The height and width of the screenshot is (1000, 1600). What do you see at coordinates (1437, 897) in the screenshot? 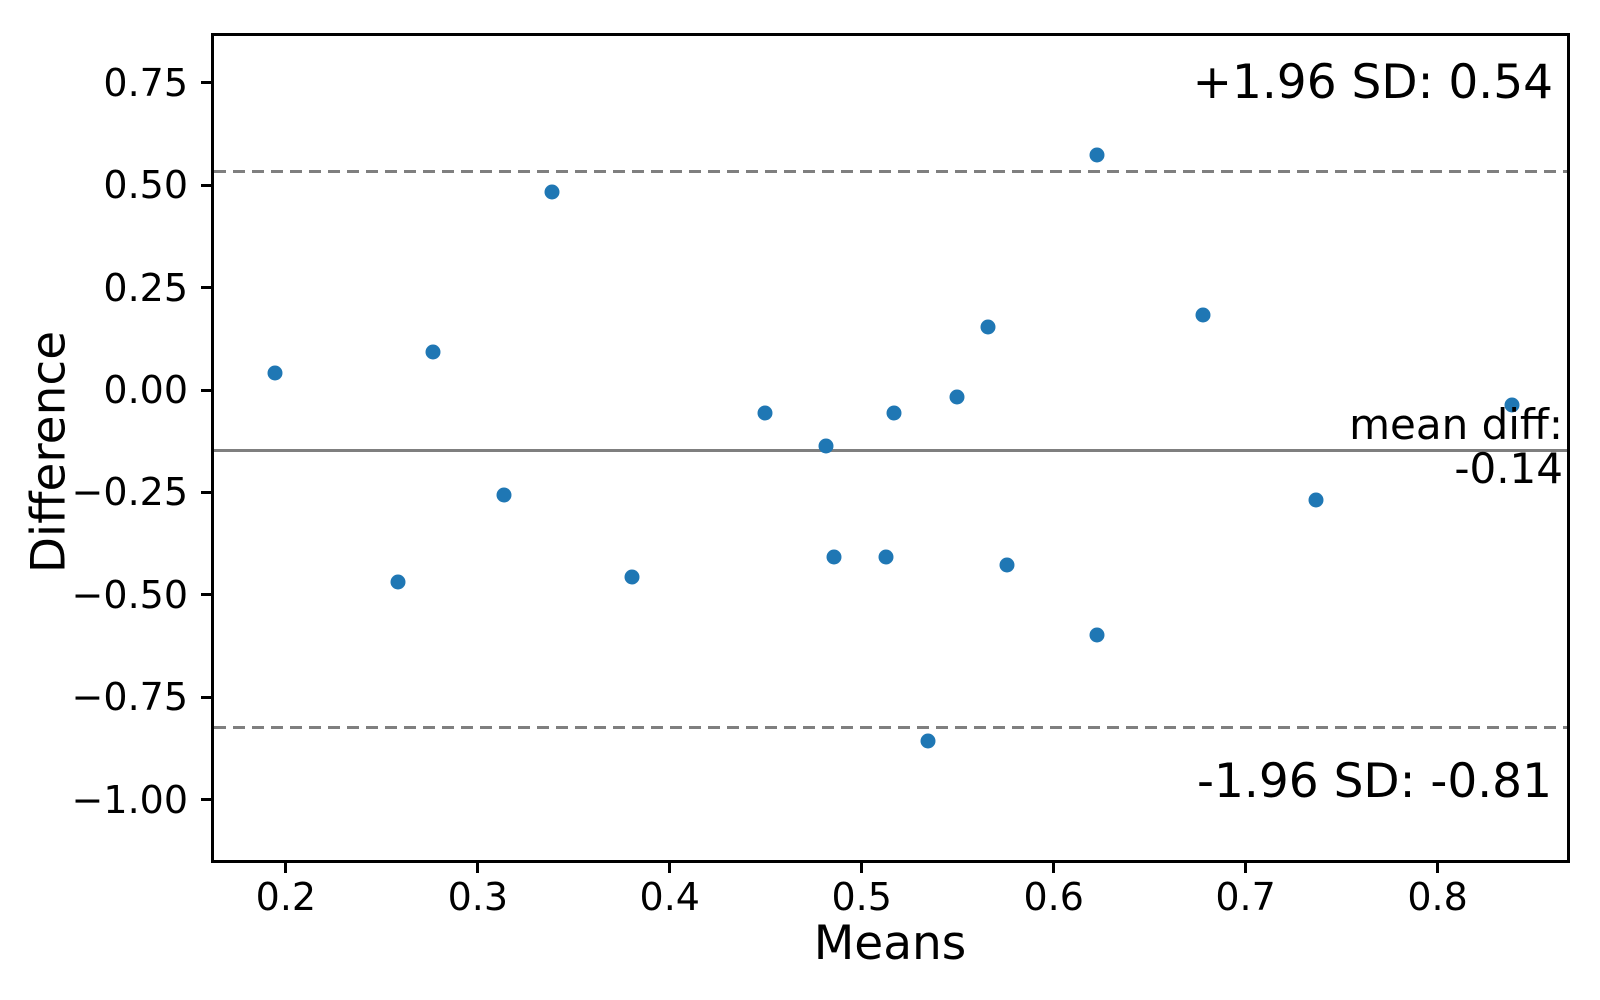
I see `x-axis-tick-label: 0.8` at bounding box center [1437, 897].